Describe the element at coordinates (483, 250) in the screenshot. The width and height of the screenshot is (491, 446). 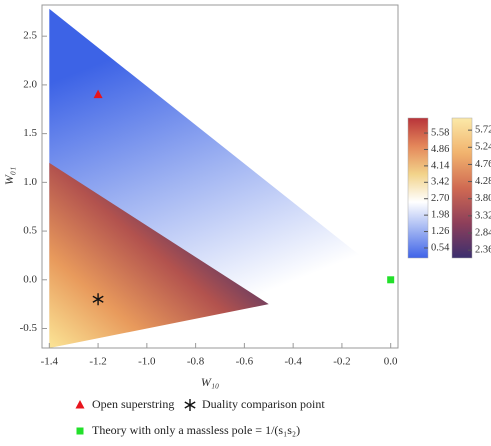
I see `colorbar-tick-label: 2.36` at that location.